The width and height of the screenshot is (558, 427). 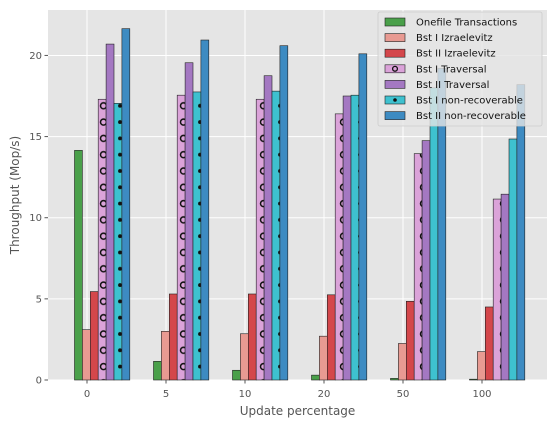 What do you see at coordinates (395, 100) in the screenshot?
I see `legend-hatch-bst-i-non-recoverable` at bounding box center [395, 100].